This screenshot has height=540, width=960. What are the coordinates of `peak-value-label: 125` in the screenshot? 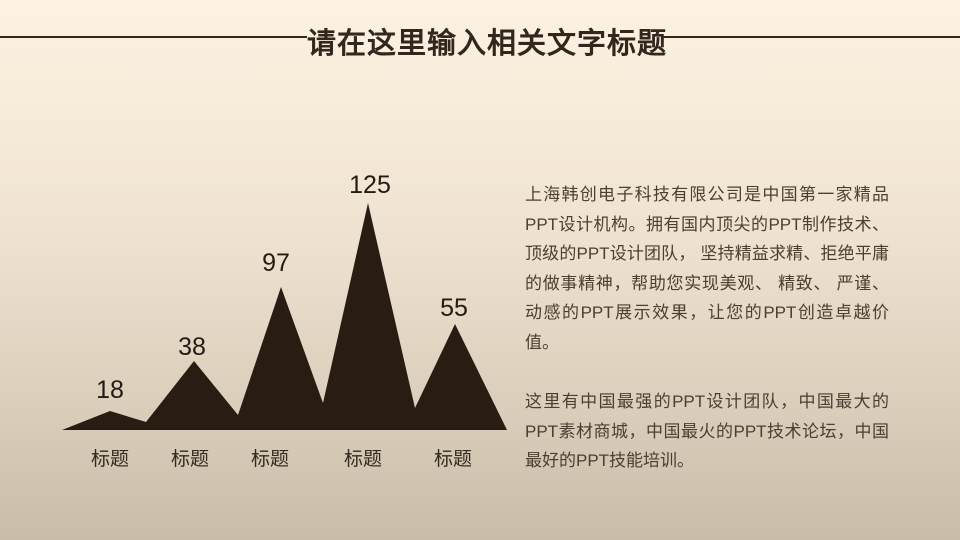 It's located at (370, 185).